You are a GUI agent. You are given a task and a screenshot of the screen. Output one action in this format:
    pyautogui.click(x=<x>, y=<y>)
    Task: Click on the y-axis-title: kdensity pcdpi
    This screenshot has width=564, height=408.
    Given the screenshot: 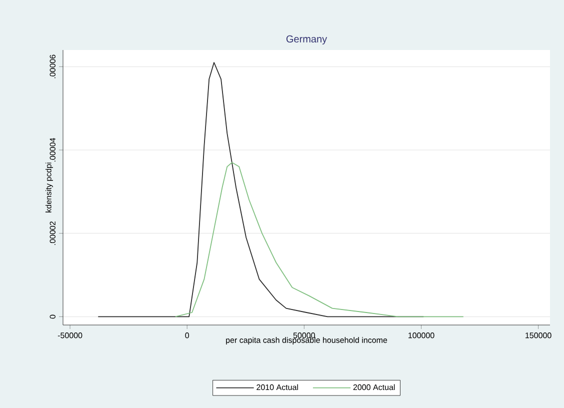 What is the action you would take?
    pyautogui.click(x=49, y=187)
    